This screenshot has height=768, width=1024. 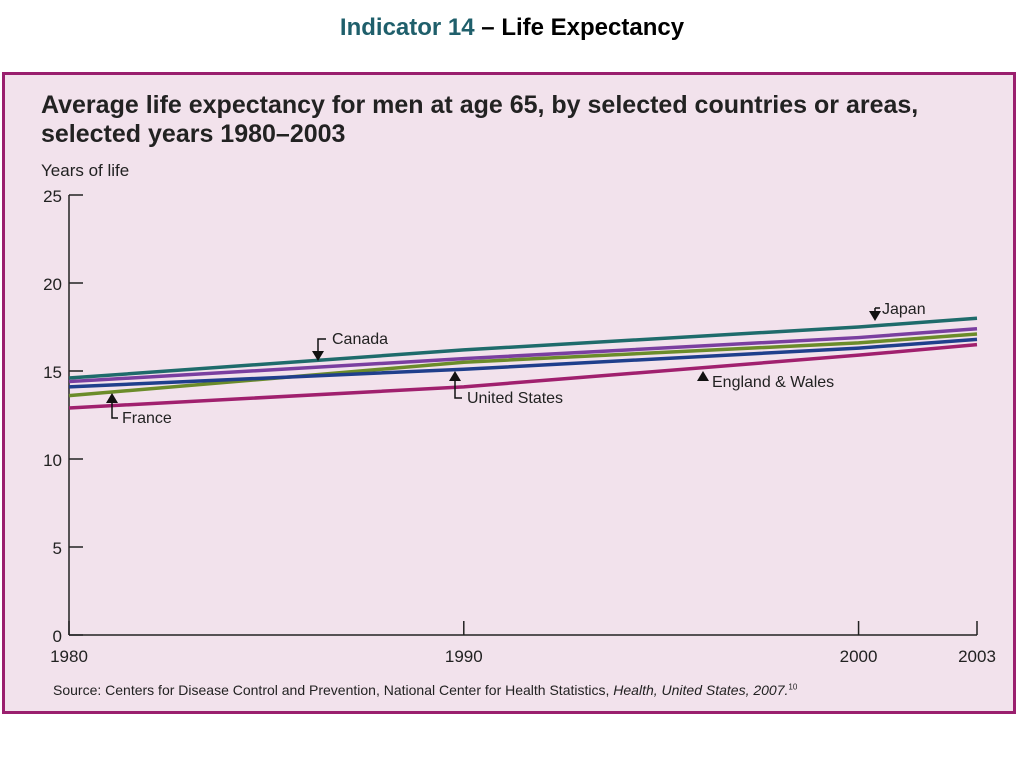 I want to click on japan-annotation: Japan, so click(x=904, y=309).